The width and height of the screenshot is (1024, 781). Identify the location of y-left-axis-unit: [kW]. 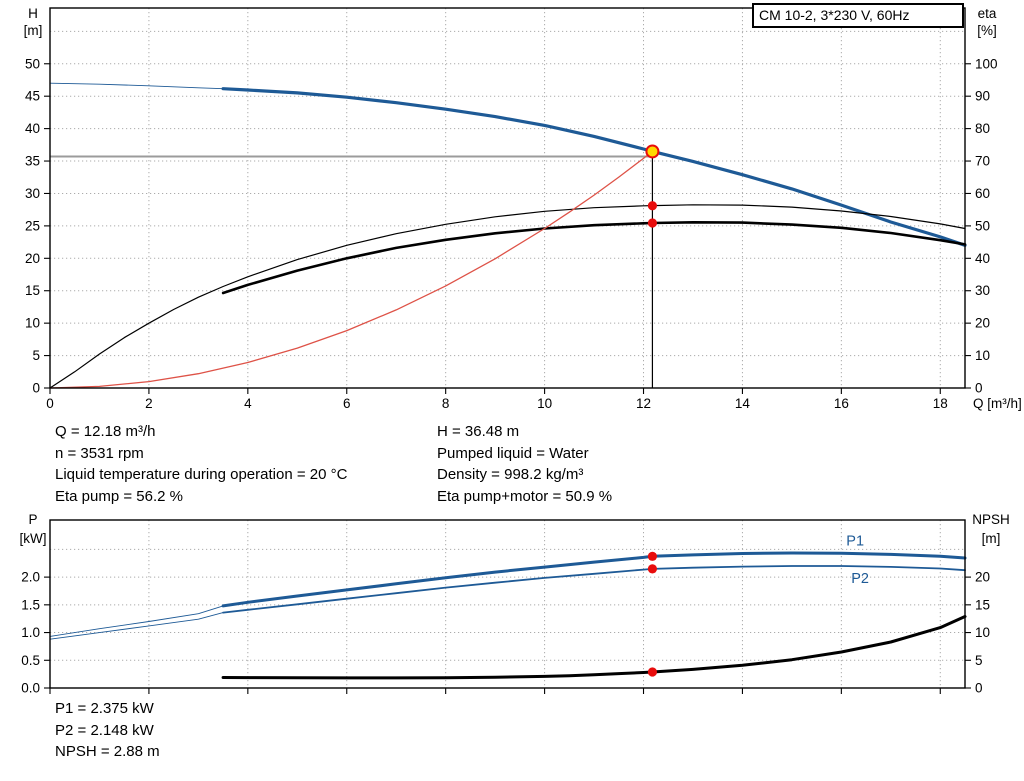
(33, 538).